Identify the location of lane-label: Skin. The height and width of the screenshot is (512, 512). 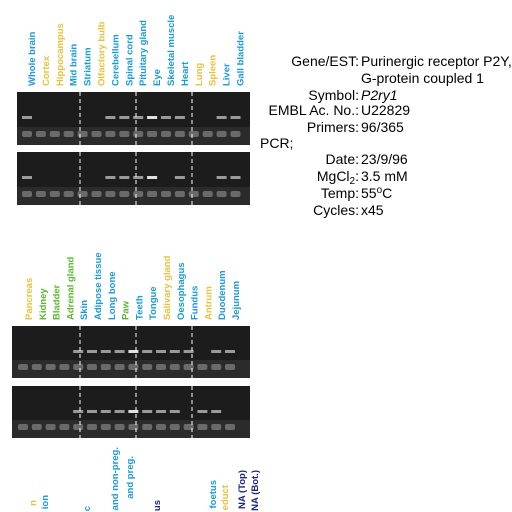
(84, 310).